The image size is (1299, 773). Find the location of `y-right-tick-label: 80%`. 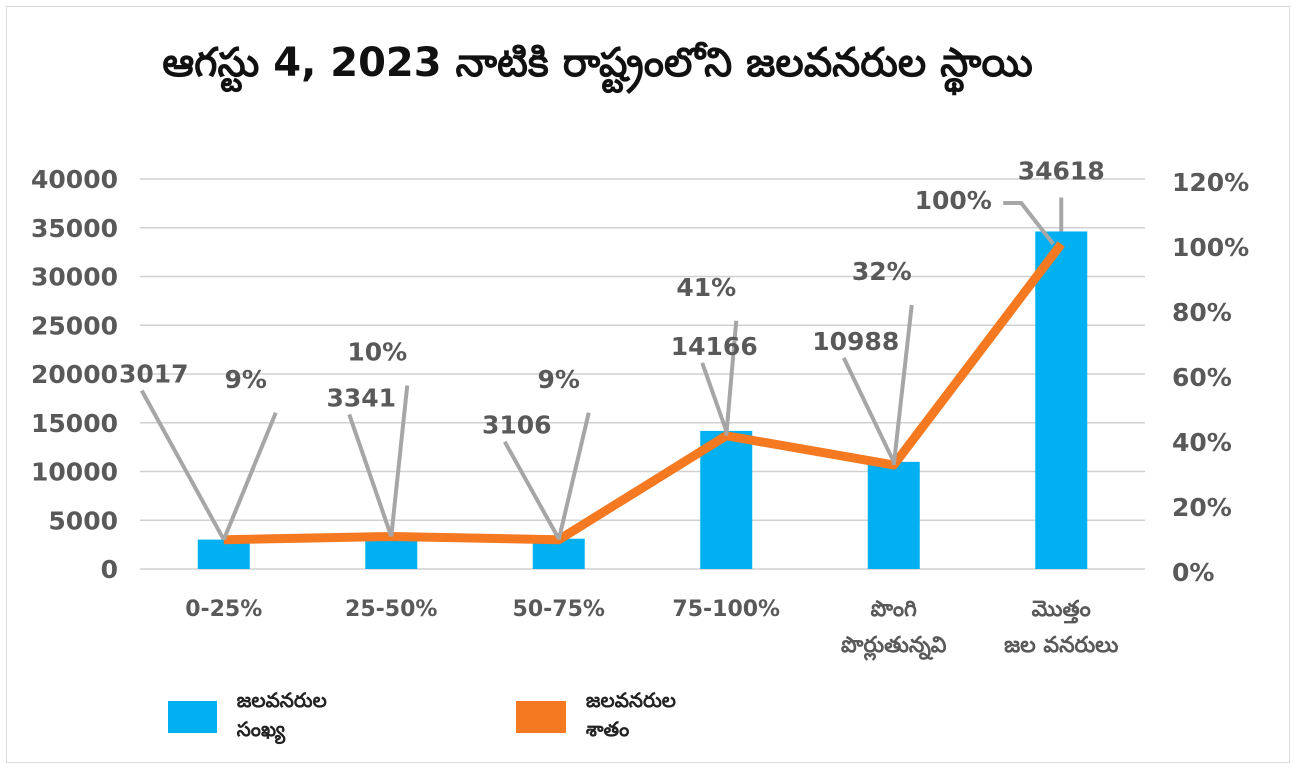

y-right-tick-label: 80% is located at coordinates (1202, 312).